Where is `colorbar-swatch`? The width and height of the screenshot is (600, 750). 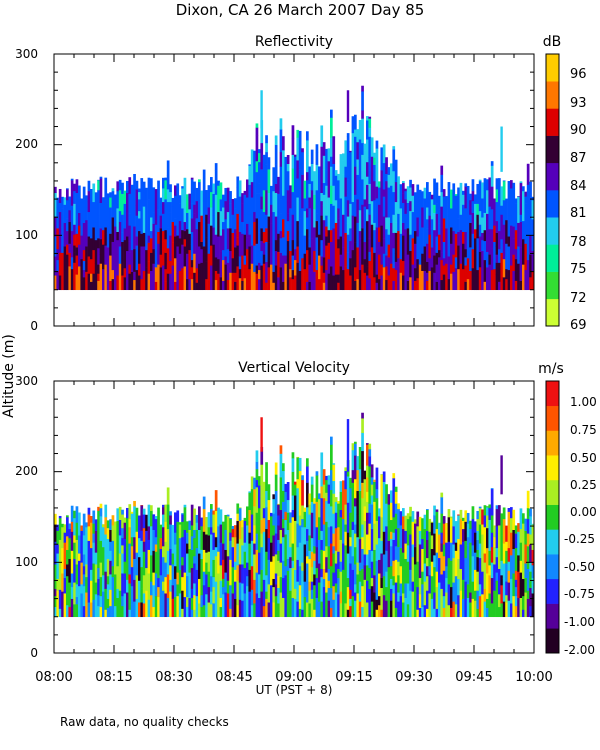 colorbar-swatch is located at coordinates (552, 542).